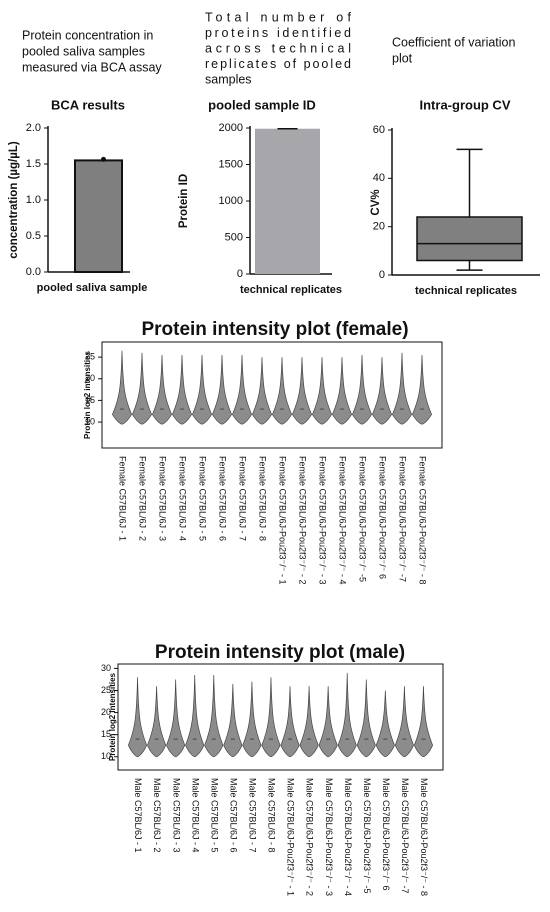 The height and width of the screenshot is (912, 550). What do you see at coordinates (303, 520) in the screenshot?
I see `x-tick-label: Female C57BL/6J-Pou2f3⁻/⁻ - 2` at bounding box center [303, 520].